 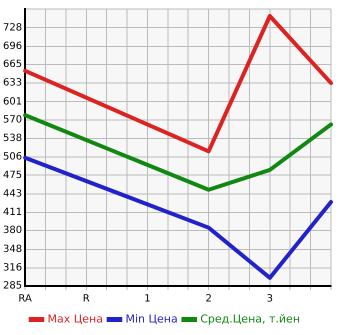 I want to click on y-tick-label: 570, so click(x=12, y=120).